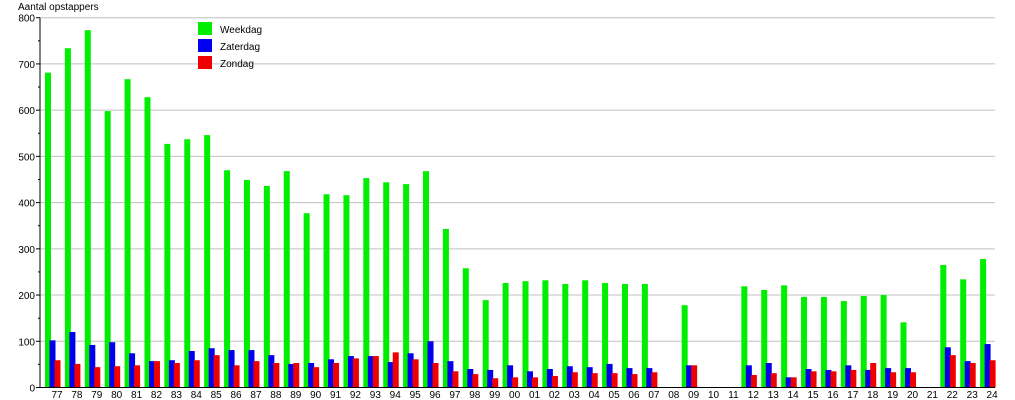  Describe the element at coordinates (615, 395) in the screenshot. I see `x-tick-label: 05` at that location.